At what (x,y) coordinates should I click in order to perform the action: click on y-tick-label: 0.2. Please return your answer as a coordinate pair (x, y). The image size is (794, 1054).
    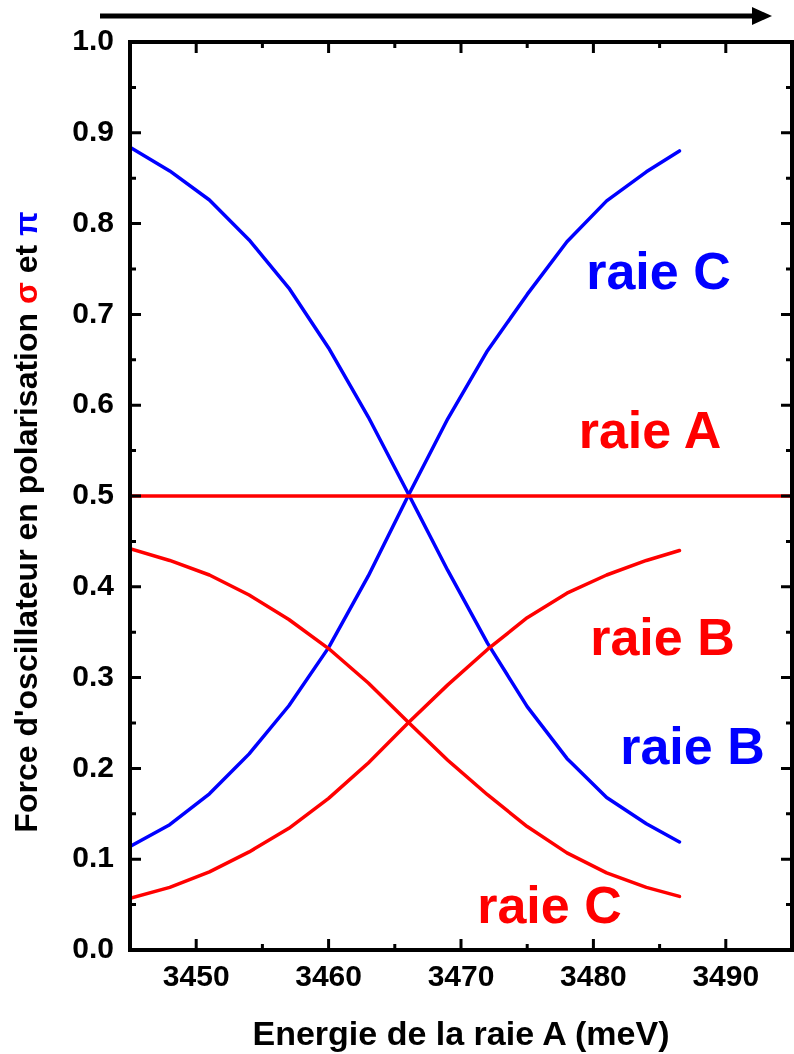
    Looking at the image, I should click on (93, 766).